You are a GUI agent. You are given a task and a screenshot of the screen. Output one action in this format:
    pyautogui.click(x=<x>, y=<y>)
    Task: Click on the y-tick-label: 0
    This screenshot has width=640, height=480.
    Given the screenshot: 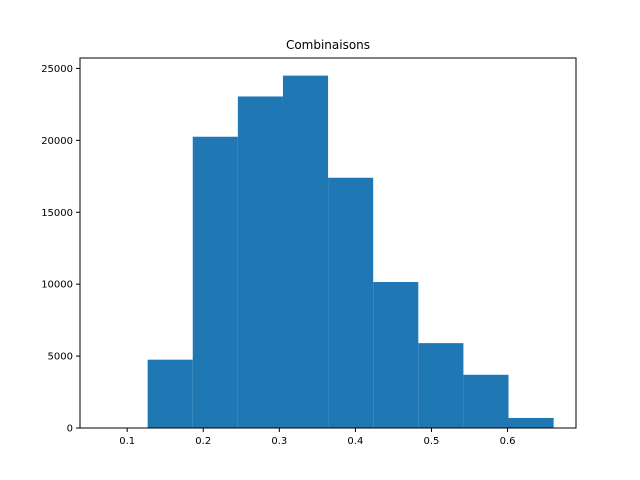 What is the action you would take?
    pyautogui.click(x=70, y=429)
    